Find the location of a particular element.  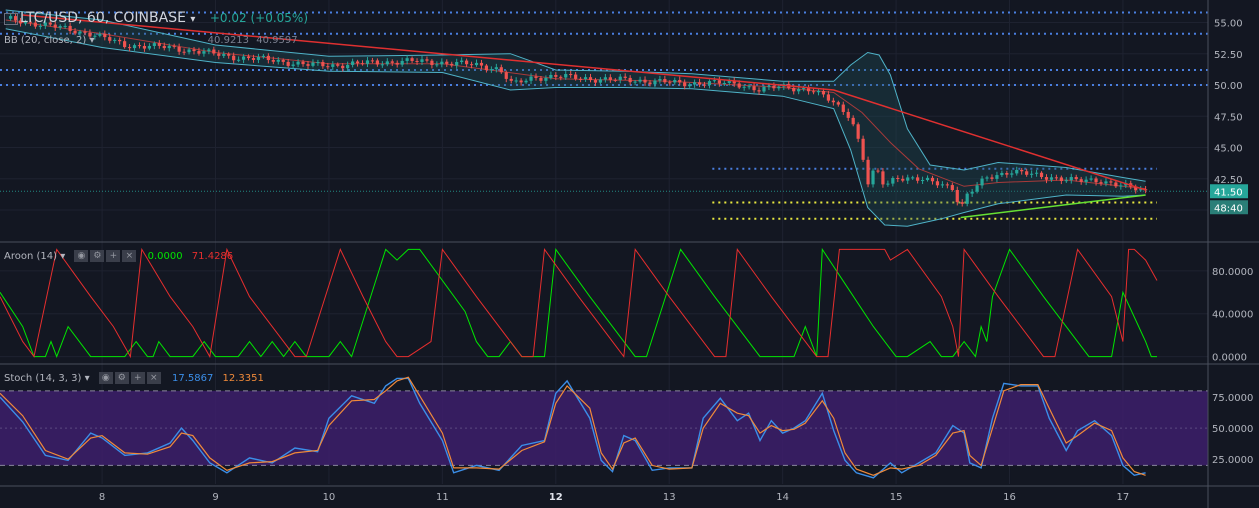

aroon-buttons: ◉ ⚙ + × is located at coordinates (106, 256).